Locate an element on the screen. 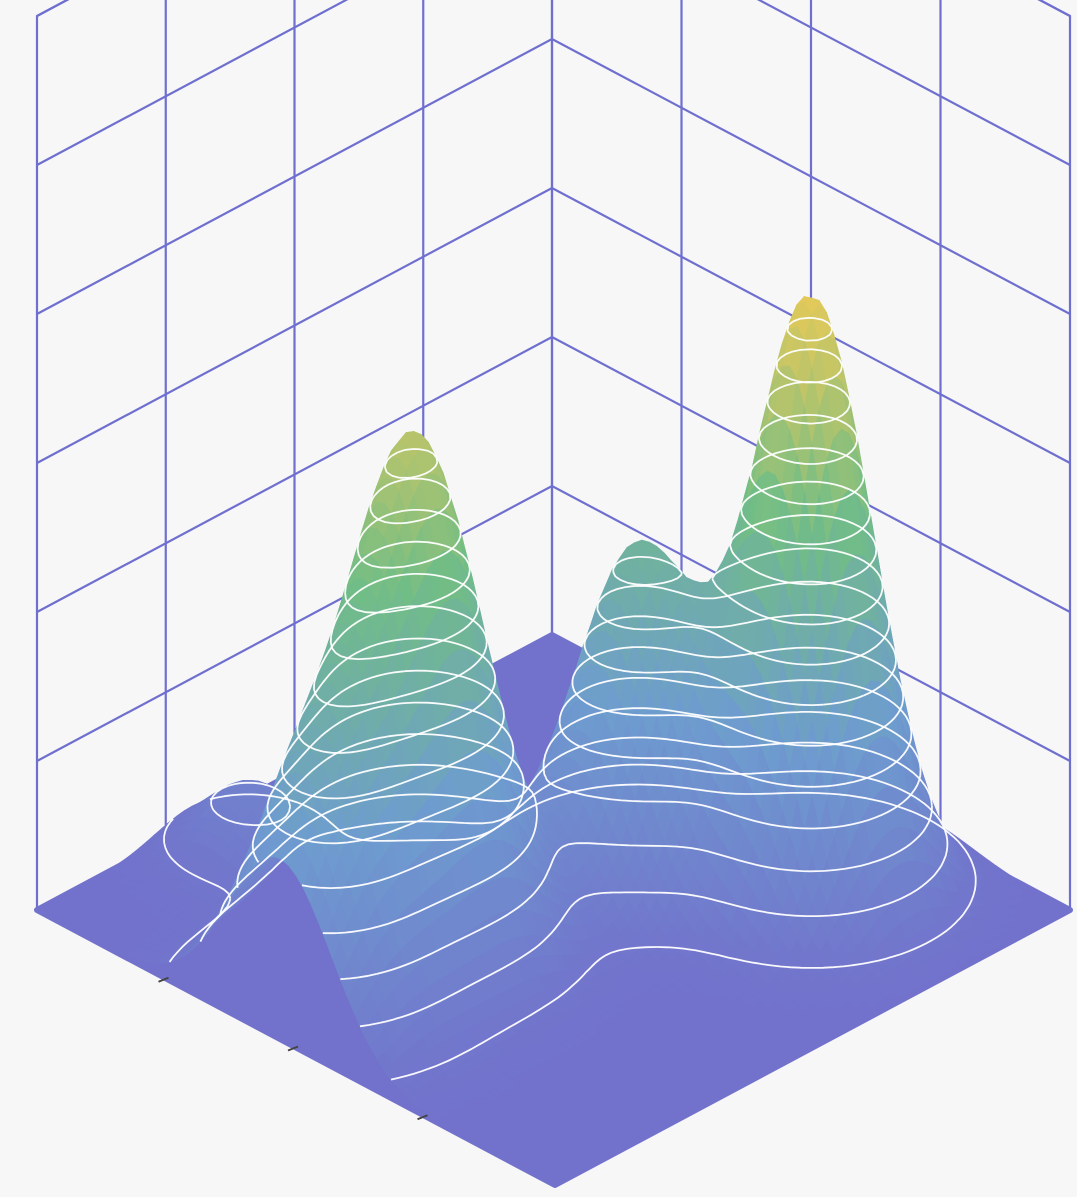  axis-ticks is located at coordinates (293, 1048).